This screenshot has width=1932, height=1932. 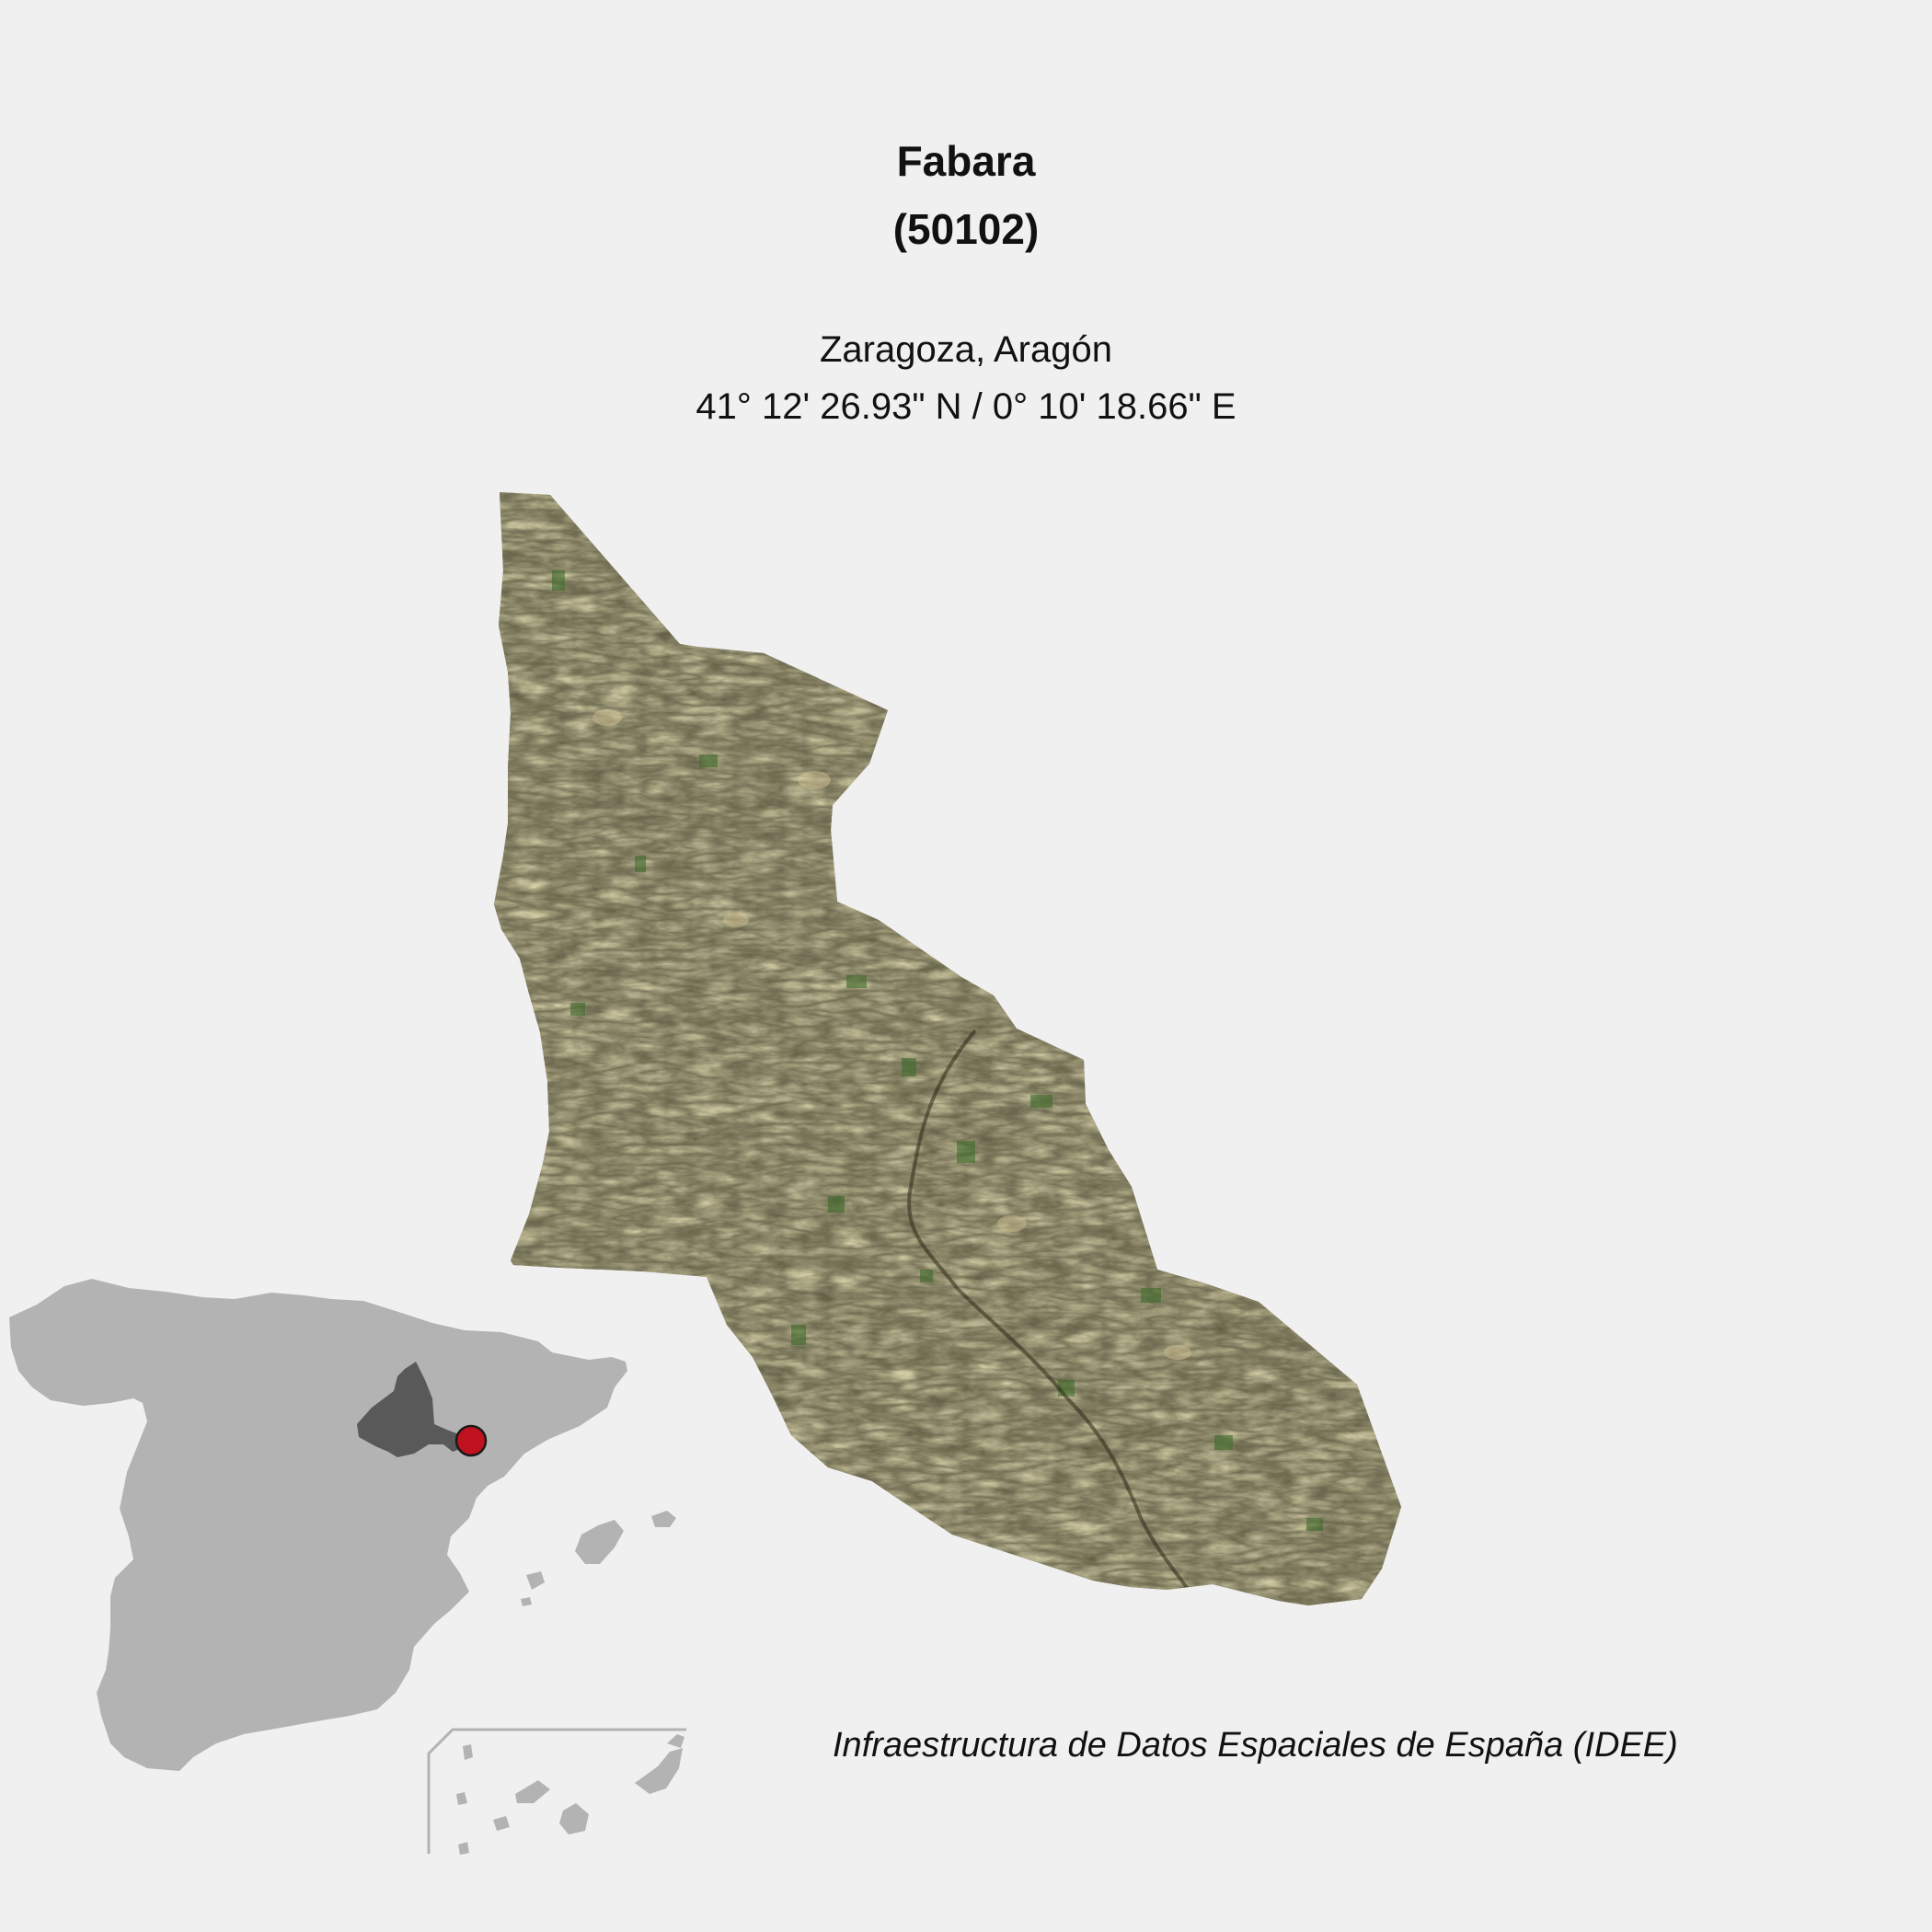 I want to click on region-label: Zaragoza, Aragón, so click(x=966, y=349).